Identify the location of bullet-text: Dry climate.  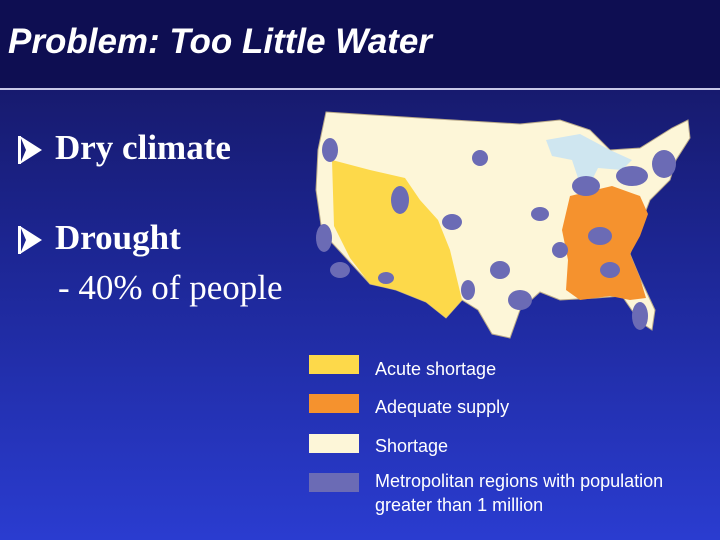
(143, 147).